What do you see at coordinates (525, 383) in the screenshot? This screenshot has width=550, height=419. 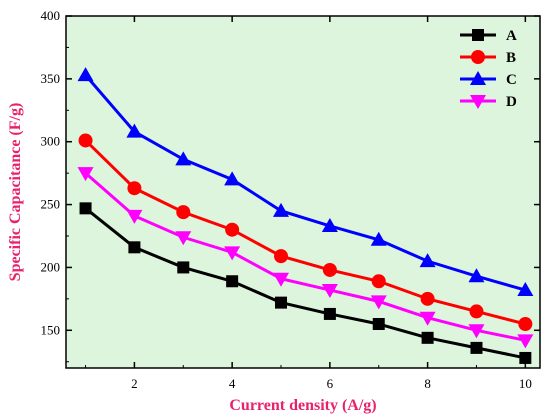 I see `x-tick-label-10: 10` at bounding box center [525, 383].